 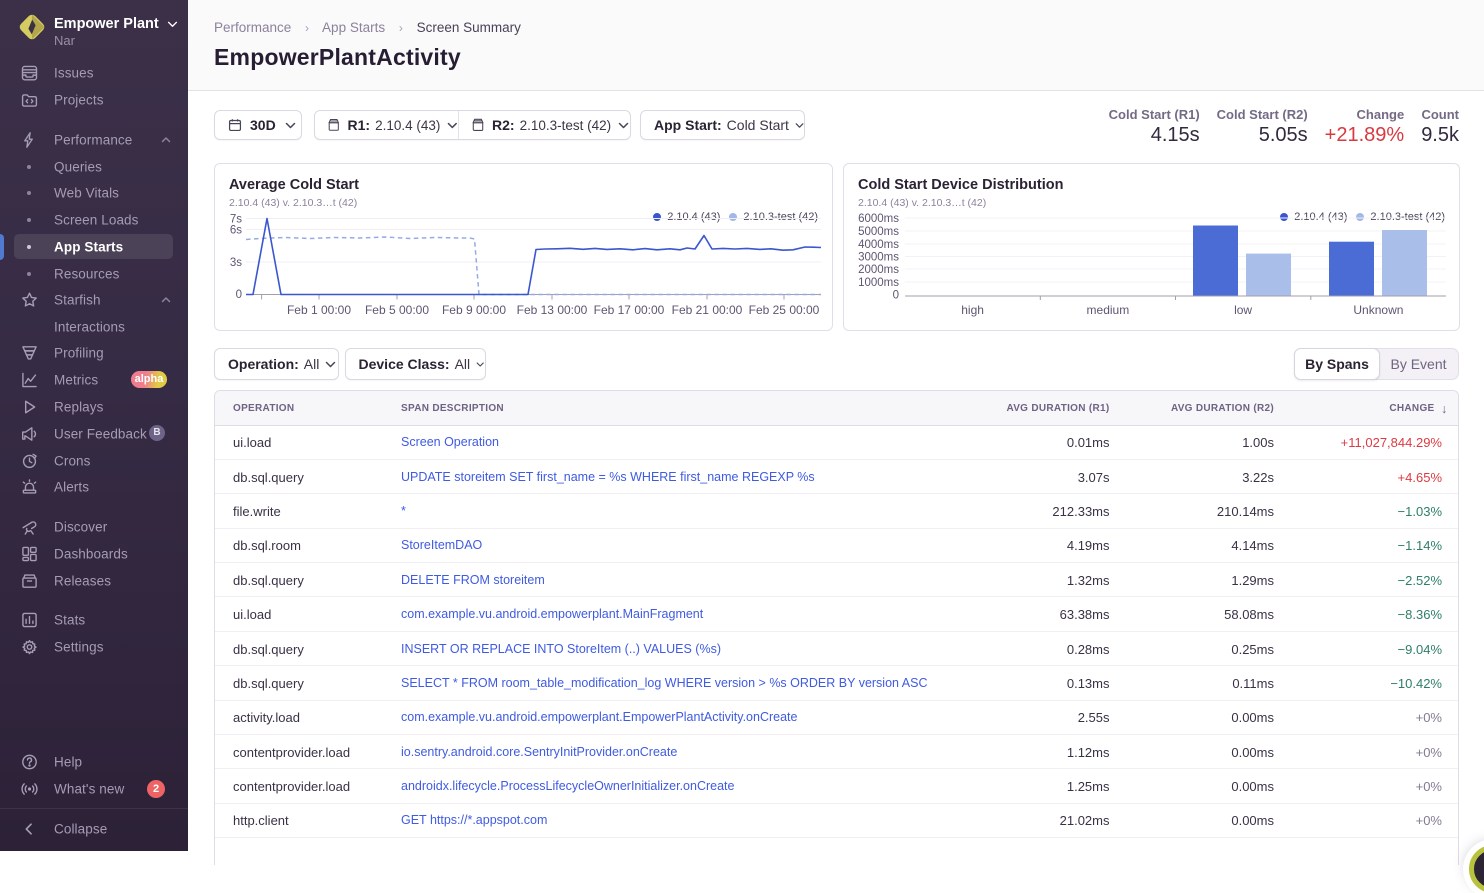 What do you see at coordinates (474, 310) in the screenshot?
I see `svg-text: Feb 9 00:00` at bounding box center [474, 310].